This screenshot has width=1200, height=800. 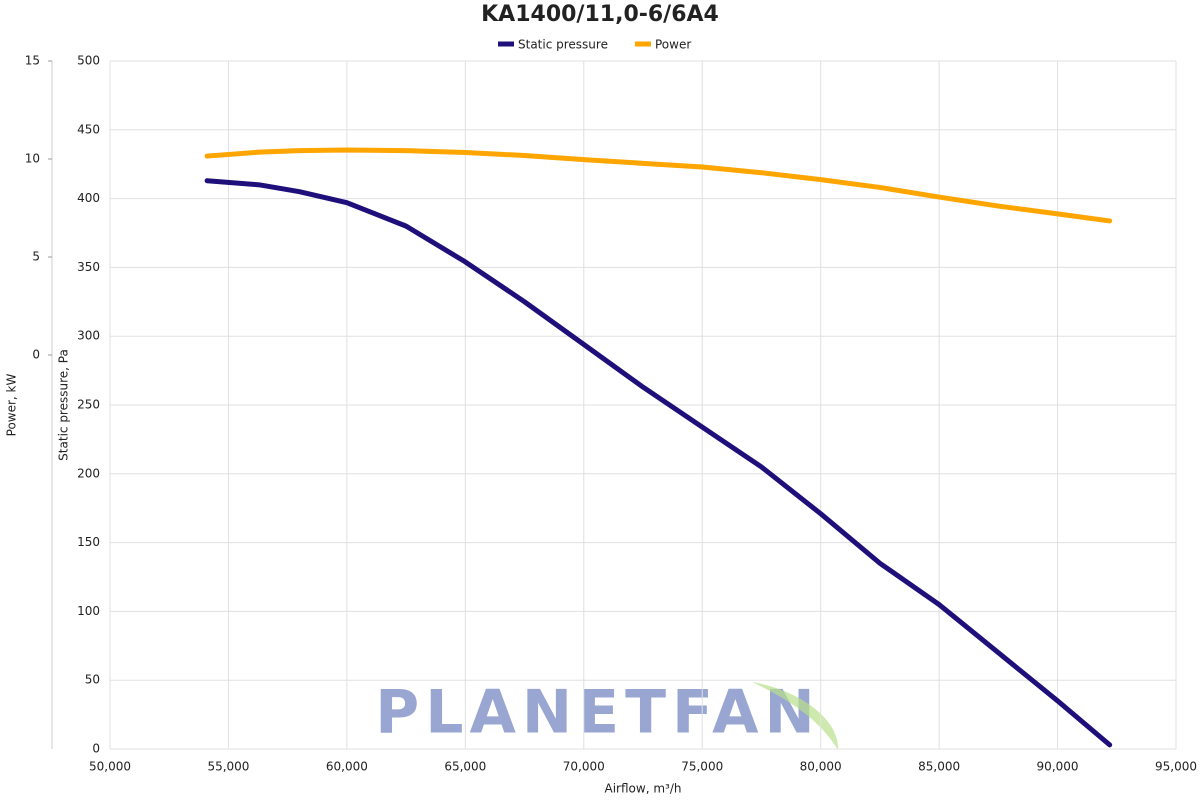 I want to click on x-tick-label: 95,000, so click(x=1176, y=767).